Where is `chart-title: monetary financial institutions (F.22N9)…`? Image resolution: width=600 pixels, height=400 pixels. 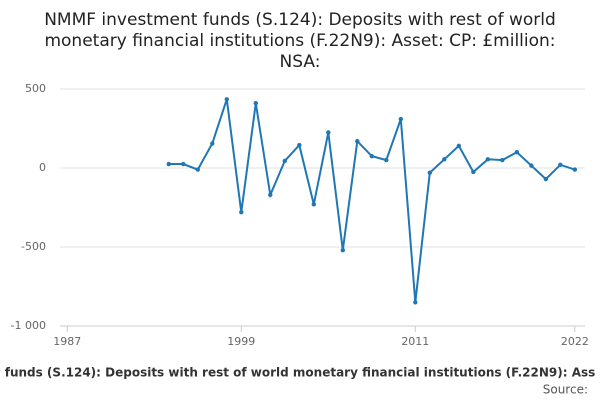 chart-title: monetary financial institutions (F.22N9)… is located at coordinates (299, 41).